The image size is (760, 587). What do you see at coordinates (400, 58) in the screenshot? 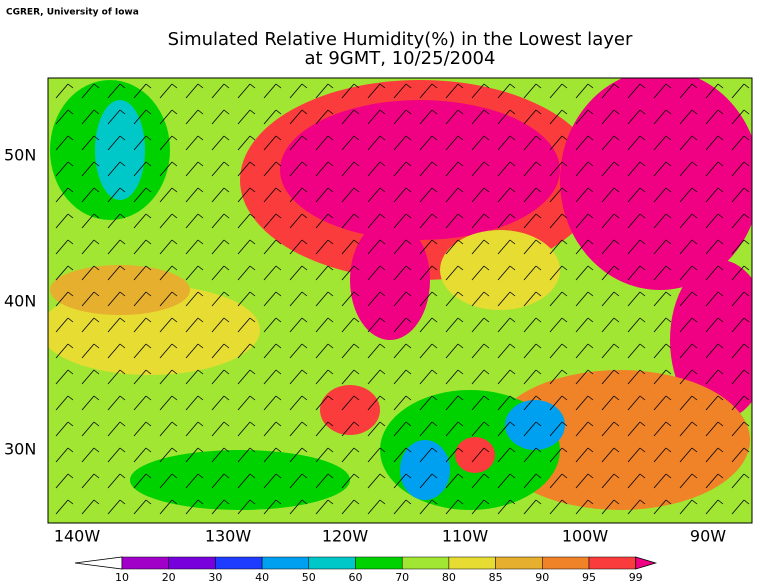
I see `title: at 9GMT, 10/25/2004` at bounding box center [400, 58].